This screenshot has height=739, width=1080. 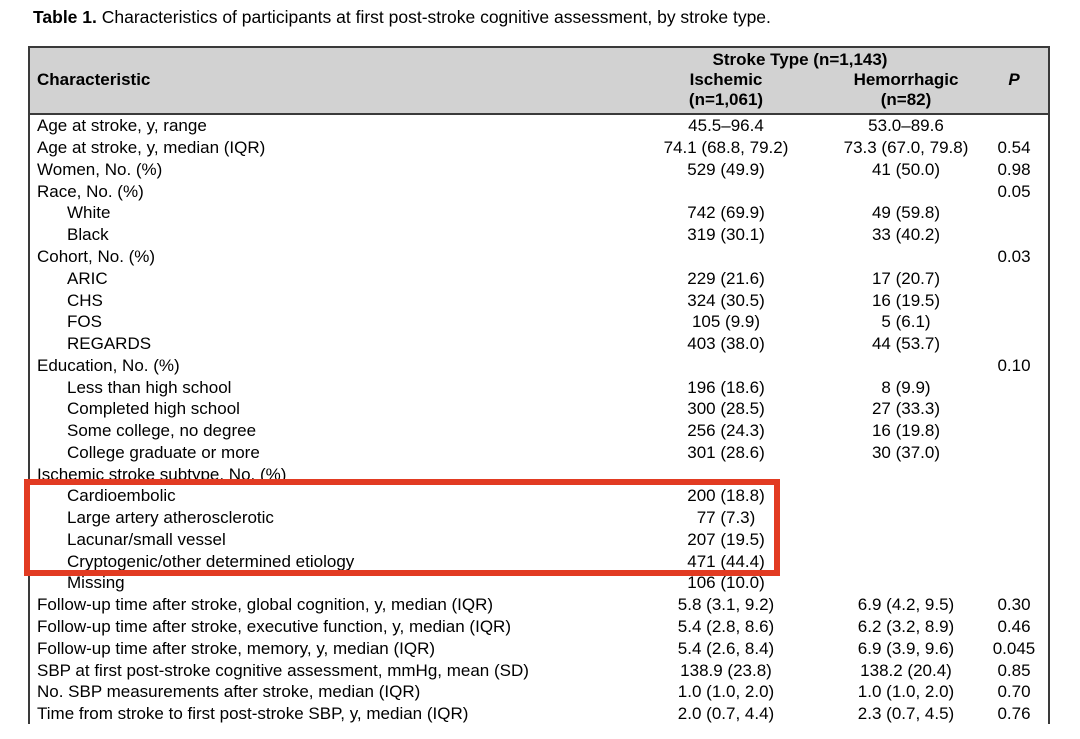 I want to click on table-row-highlighted: Cardioembolic 200 (18.8), so click(x=539, y=496).